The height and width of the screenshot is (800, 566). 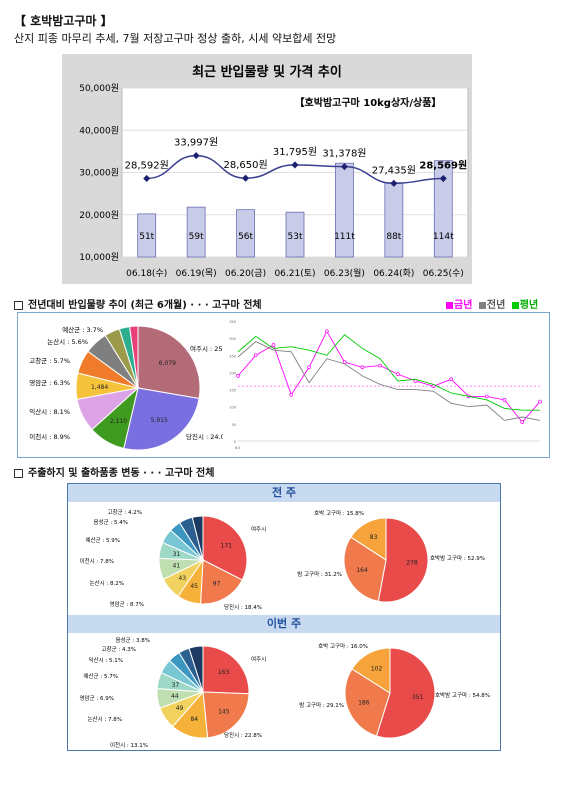 I want to click on chart1-inner-label: 【호박밤고구마 10kg상자/상품】, so click(x=368, y=102).